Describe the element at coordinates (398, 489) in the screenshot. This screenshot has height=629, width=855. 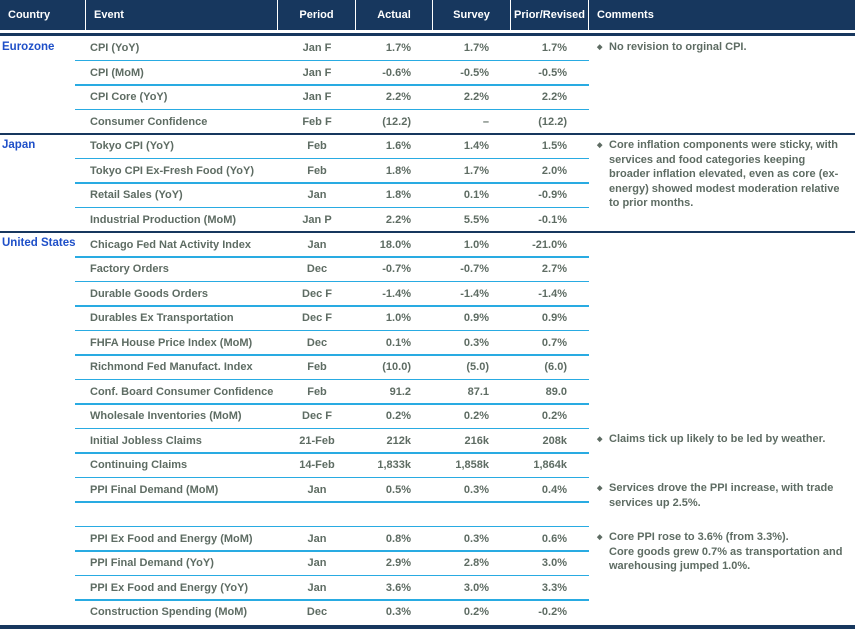
I see `cell-actual: 0.5%` at that location.